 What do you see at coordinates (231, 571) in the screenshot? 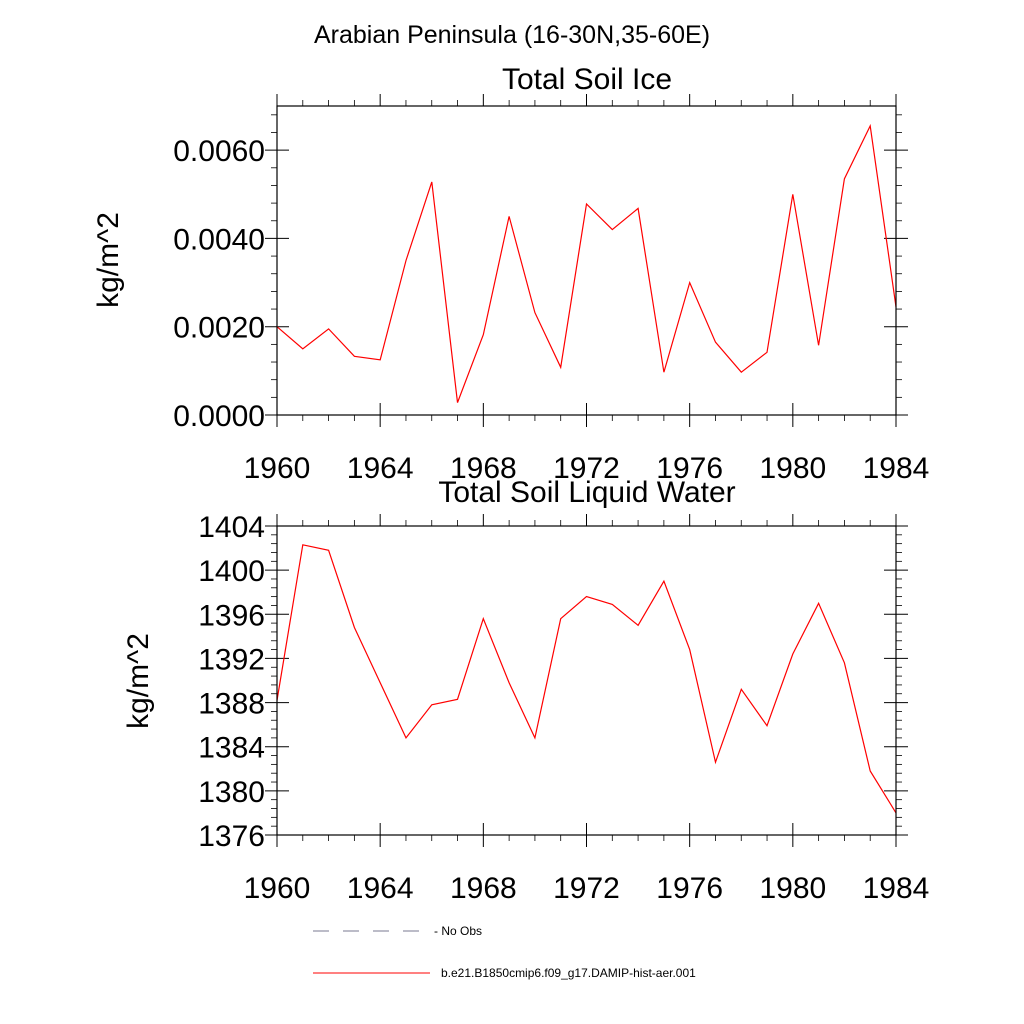
I see `y-tick-label: 1400` at bounding box center [231, 571].